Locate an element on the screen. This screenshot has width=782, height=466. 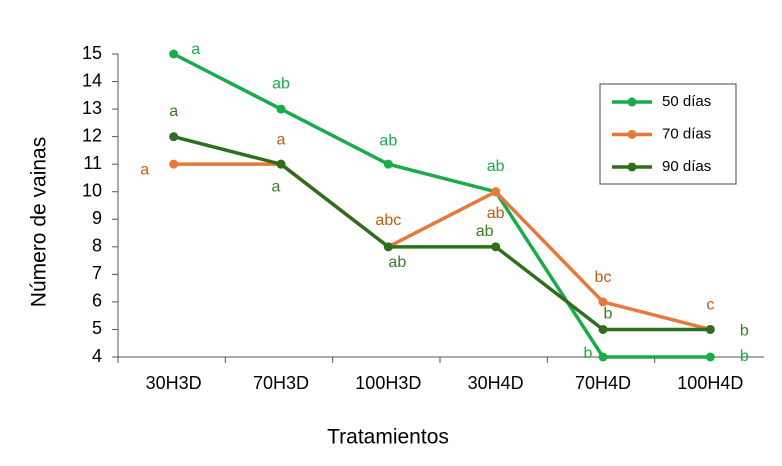
x-tick-label: 100H3D is located at coordinates (388, 383).